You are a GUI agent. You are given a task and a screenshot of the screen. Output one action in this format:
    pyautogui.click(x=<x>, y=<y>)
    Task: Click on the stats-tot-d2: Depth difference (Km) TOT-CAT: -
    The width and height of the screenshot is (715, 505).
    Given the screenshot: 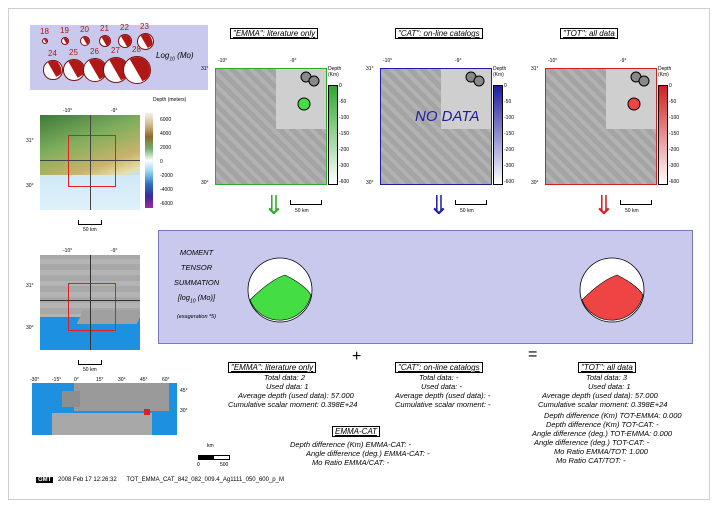 What is the action you would take?
    pyautogui.click(x=602, y=424)
    